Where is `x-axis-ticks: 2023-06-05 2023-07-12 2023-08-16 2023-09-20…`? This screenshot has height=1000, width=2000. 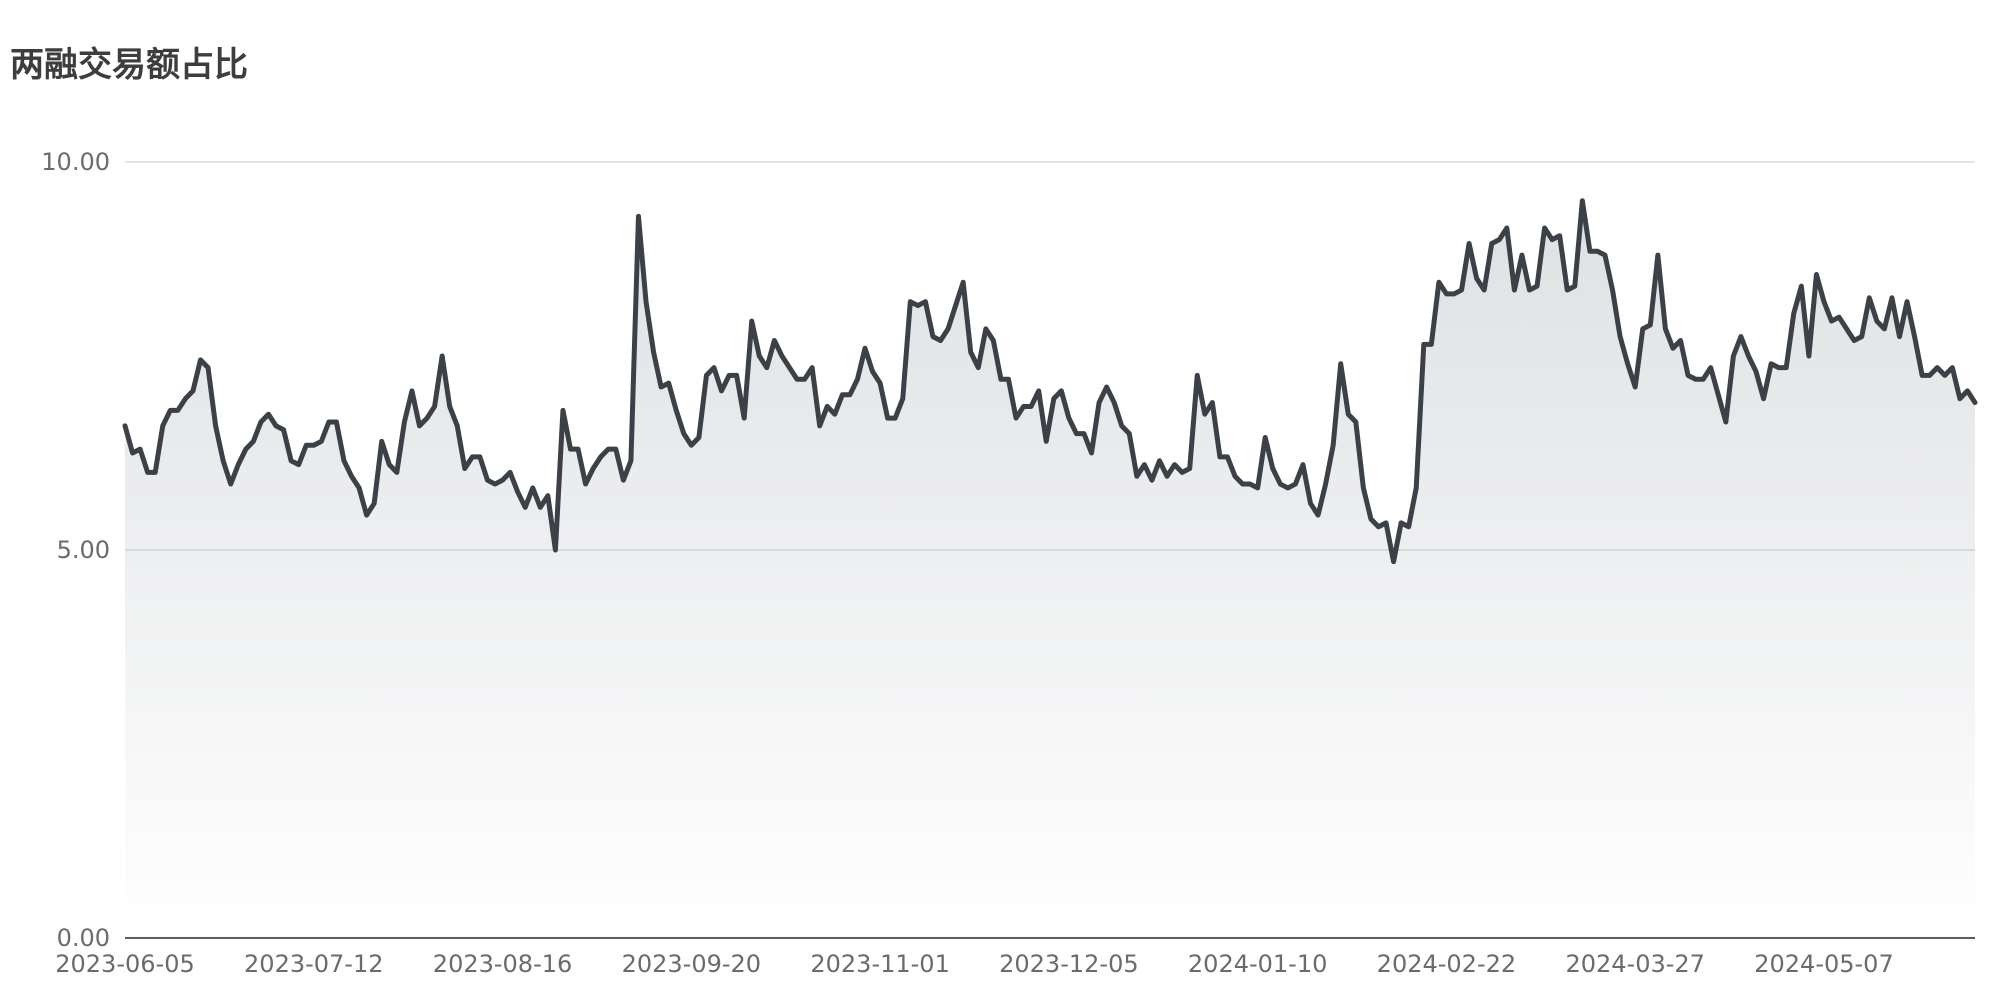
x-axis-ticks: 2023-06-05 2023-07-12 2023-08-16 2023-09-20… is located at coordinates (974, 964).